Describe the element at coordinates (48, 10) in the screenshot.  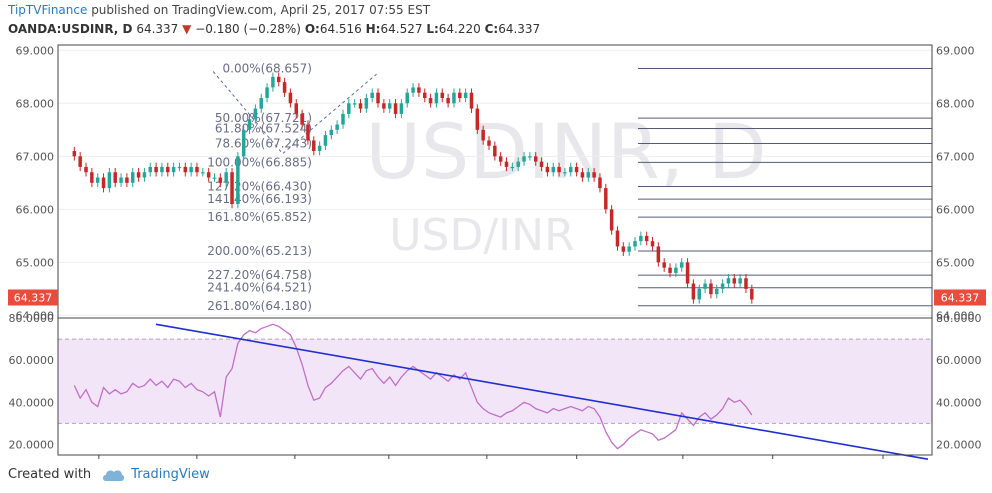
I see `author-link: TipTVFinance` at that location.